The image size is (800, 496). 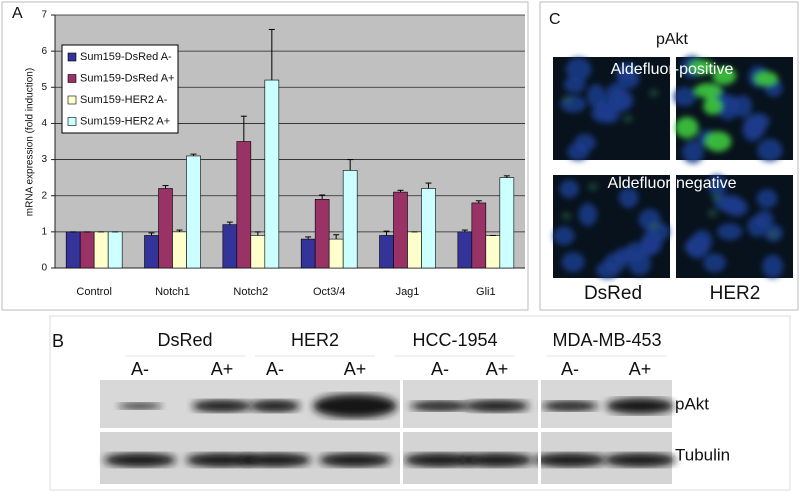 I want to click on blot-separator, so click(x=401, y=432).